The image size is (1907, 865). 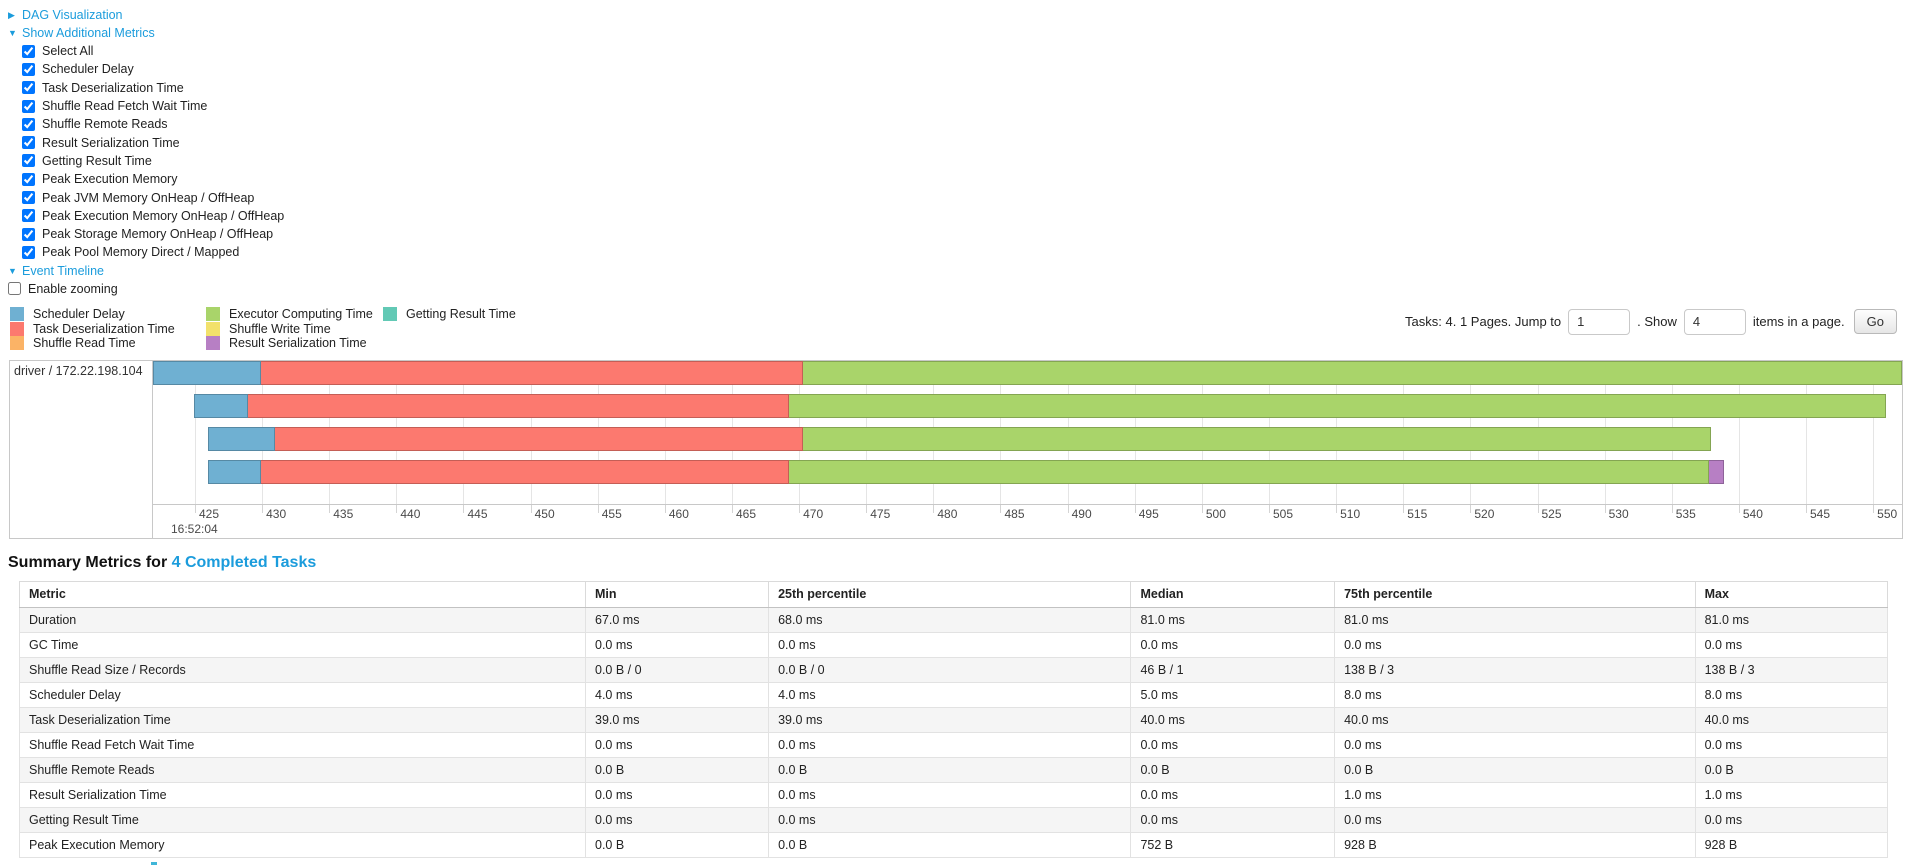 What do you see at coordinates (1515, 719) in the screenshot?
I see `metric-value-cell: 40.0 ms` at bounding box center [1515, 719].